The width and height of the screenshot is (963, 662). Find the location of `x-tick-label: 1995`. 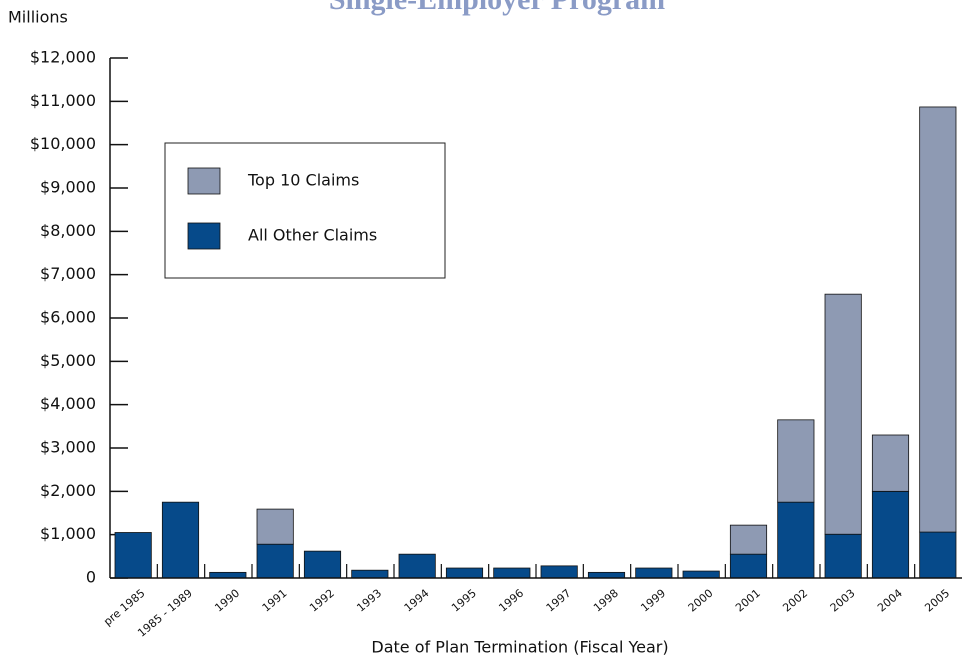

x-tick-label: 1995 is located at coordinates (464, 601).